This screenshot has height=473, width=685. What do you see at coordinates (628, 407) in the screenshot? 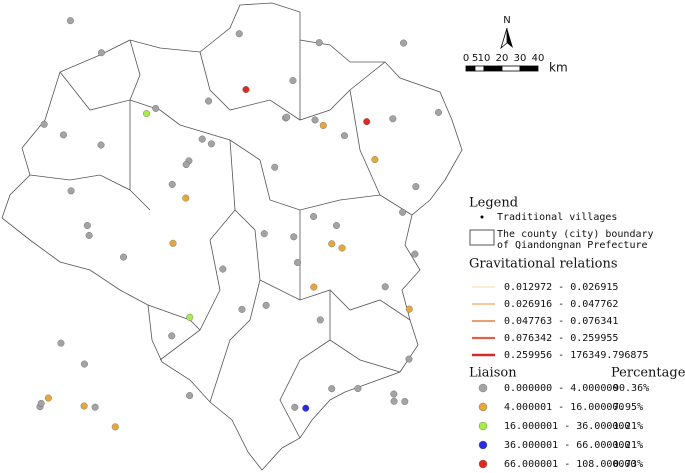
I see `liaison-percentage: 7.95%` at bounding box center [628, 407].